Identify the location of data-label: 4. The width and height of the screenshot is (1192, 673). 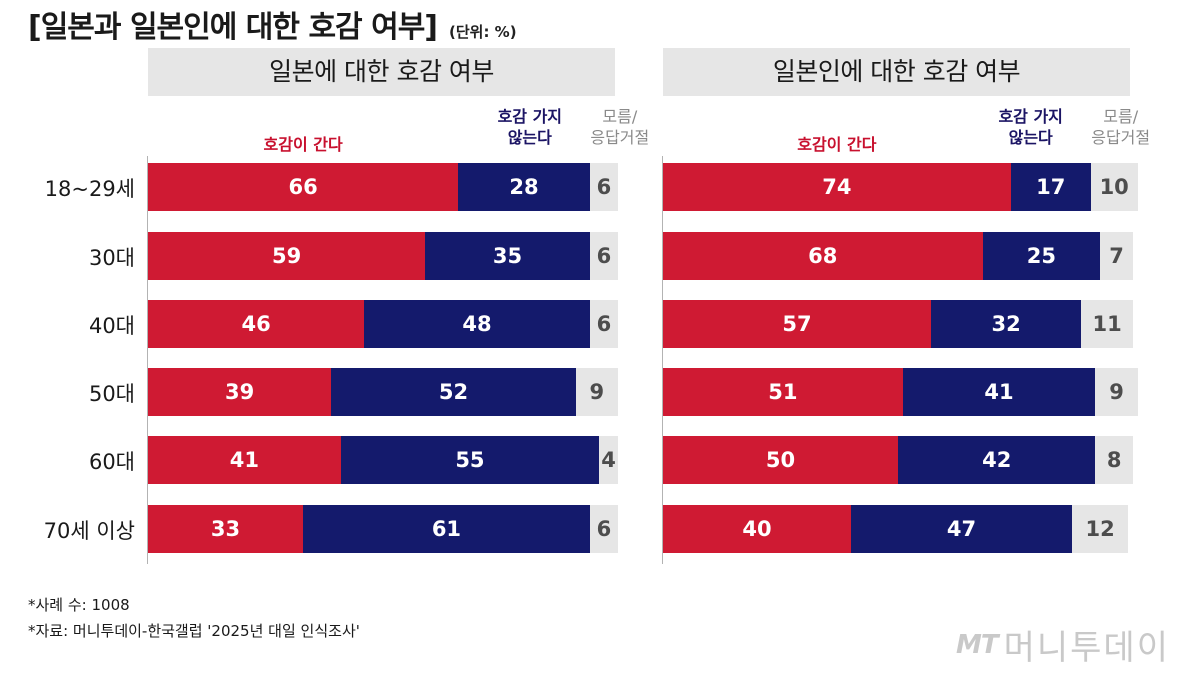
(608, 460).